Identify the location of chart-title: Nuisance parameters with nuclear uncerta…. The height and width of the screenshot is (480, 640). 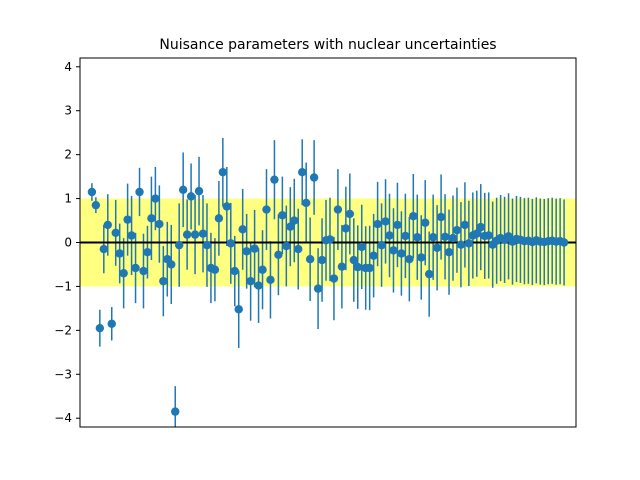
(327, 45).